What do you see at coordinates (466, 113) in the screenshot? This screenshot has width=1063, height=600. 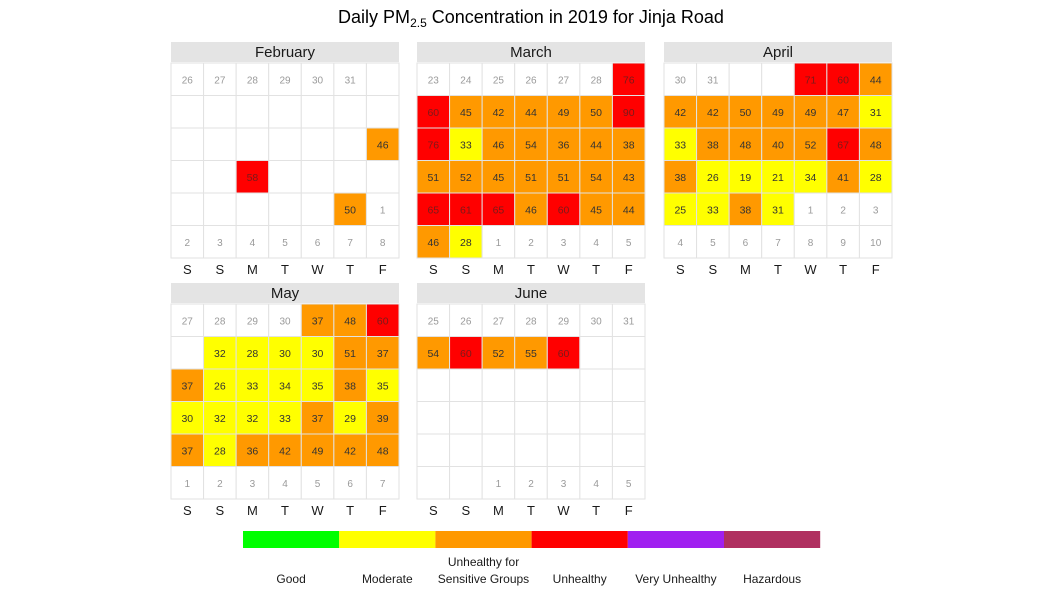 I see `pm25-value-label: 45` at bounding box center [466, 113].